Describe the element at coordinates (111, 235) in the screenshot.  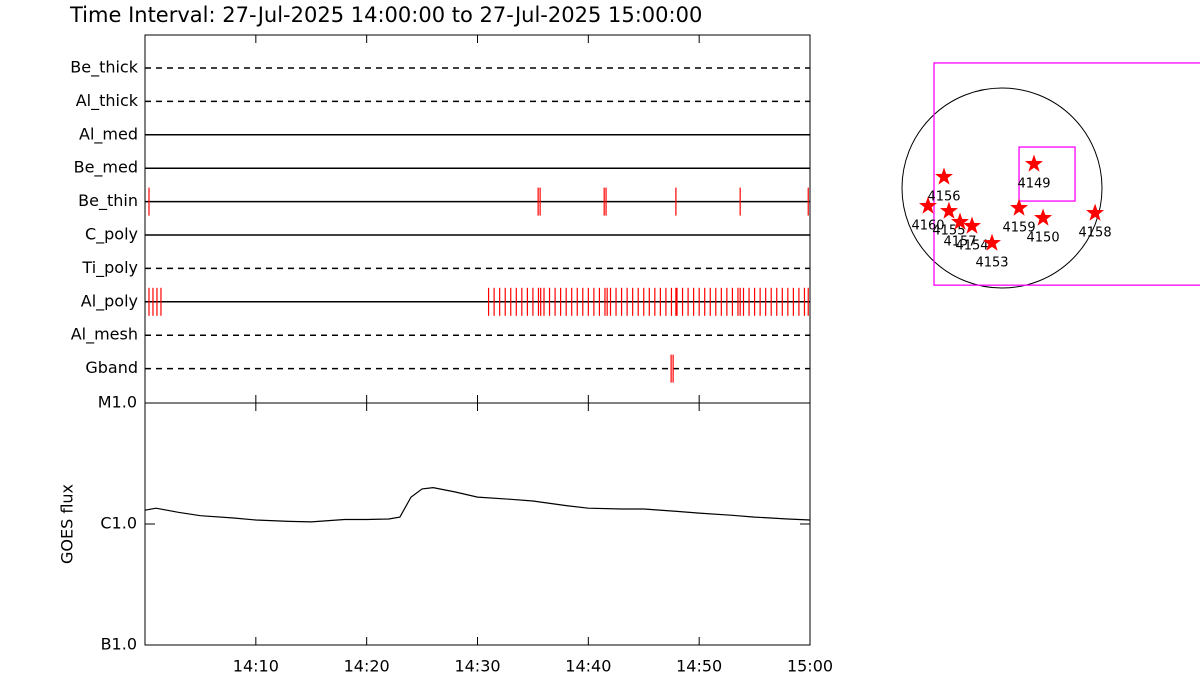
I see `row-label: C_poly` at that location.